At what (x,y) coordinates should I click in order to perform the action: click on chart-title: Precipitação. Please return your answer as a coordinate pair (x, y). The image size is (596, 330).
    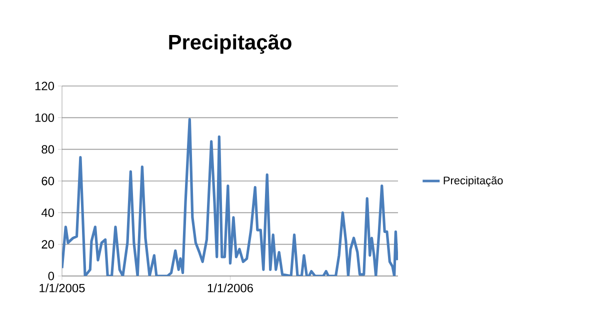
    Looking at the image, I should click on (230, 44).